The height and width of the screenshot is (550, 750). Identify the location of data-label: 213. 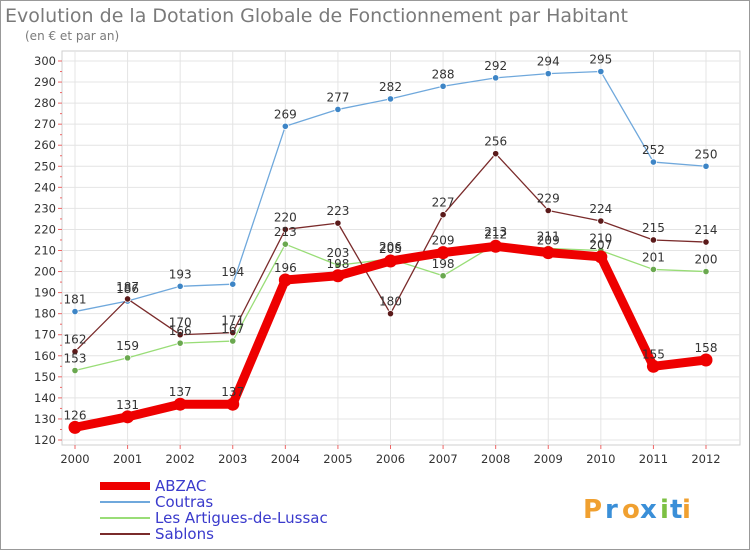
(495, 232).